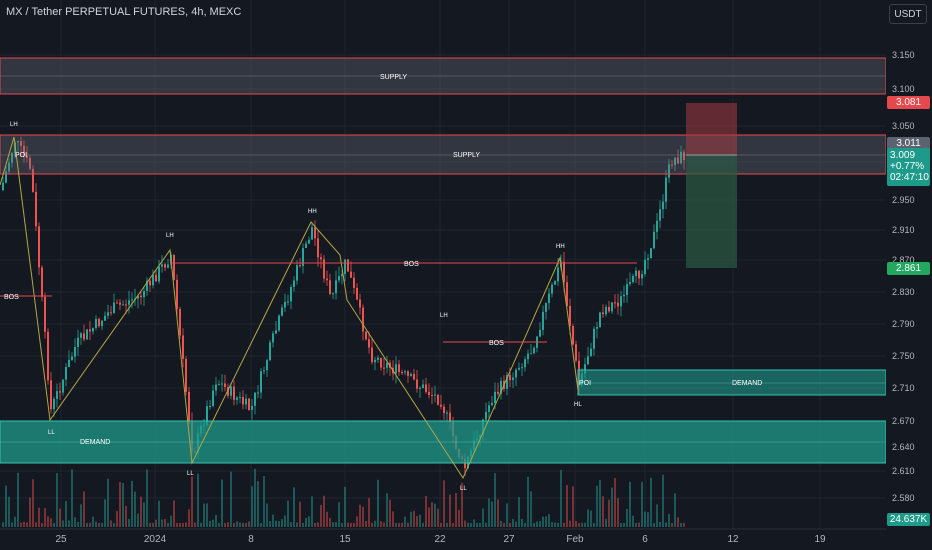  I want to click on price-tick-label: 2.670, so click(903, 421).